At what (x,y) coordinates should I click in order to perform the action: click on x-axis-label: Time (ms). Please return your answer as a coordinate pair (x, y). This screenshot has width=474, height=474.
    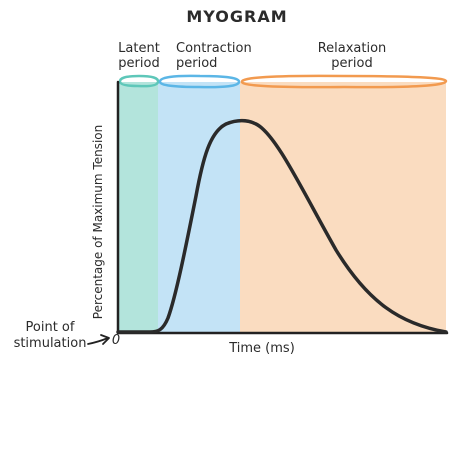
    Looking at the image, I should click on (261, 348).